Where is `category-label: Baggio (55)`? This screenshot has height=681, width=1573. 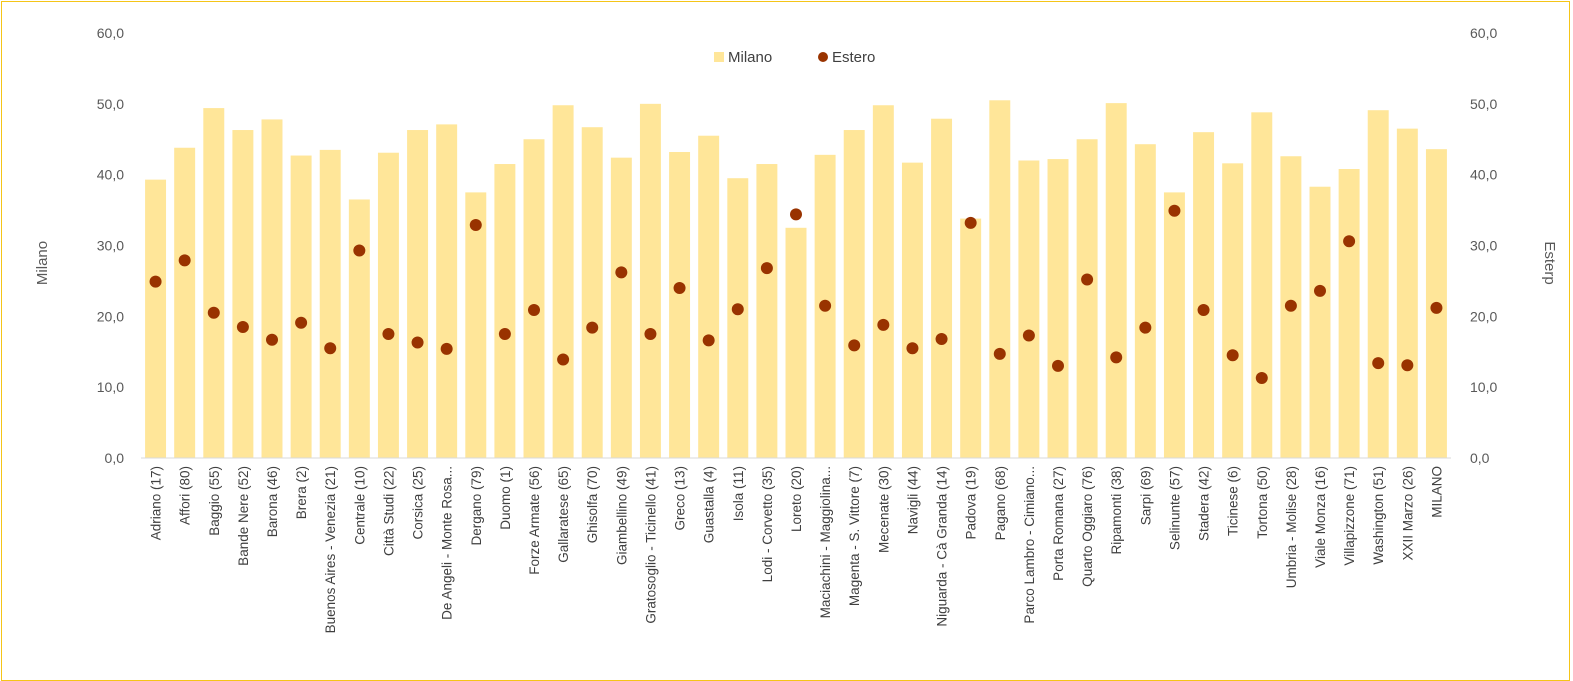
category-label: Baggio (55) is located at coordinates (214, 501).